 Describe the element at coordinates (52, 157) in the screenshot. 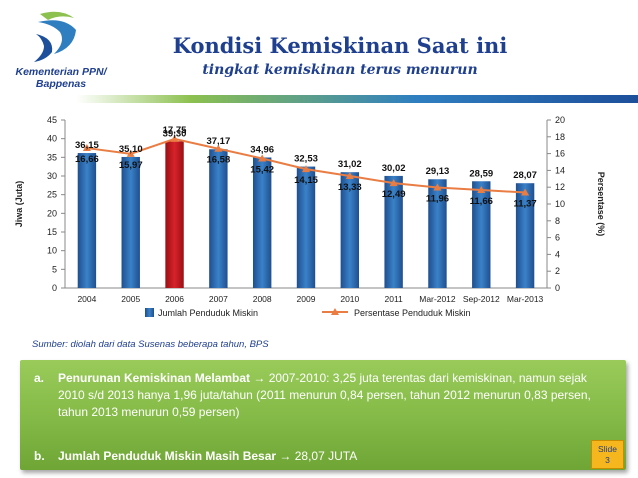

I see `y-tick-label: 35` at that location.